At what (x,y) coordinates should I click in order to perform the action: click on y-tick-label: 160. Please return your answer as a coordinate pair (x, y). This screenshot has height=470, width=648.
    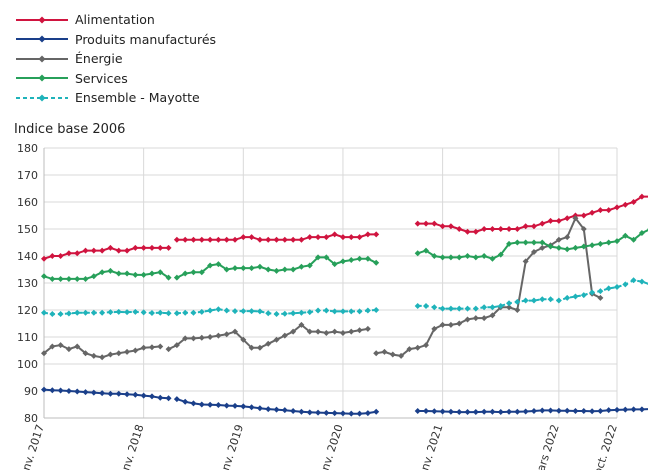
    Looking at the image, I should click on (27, 202).